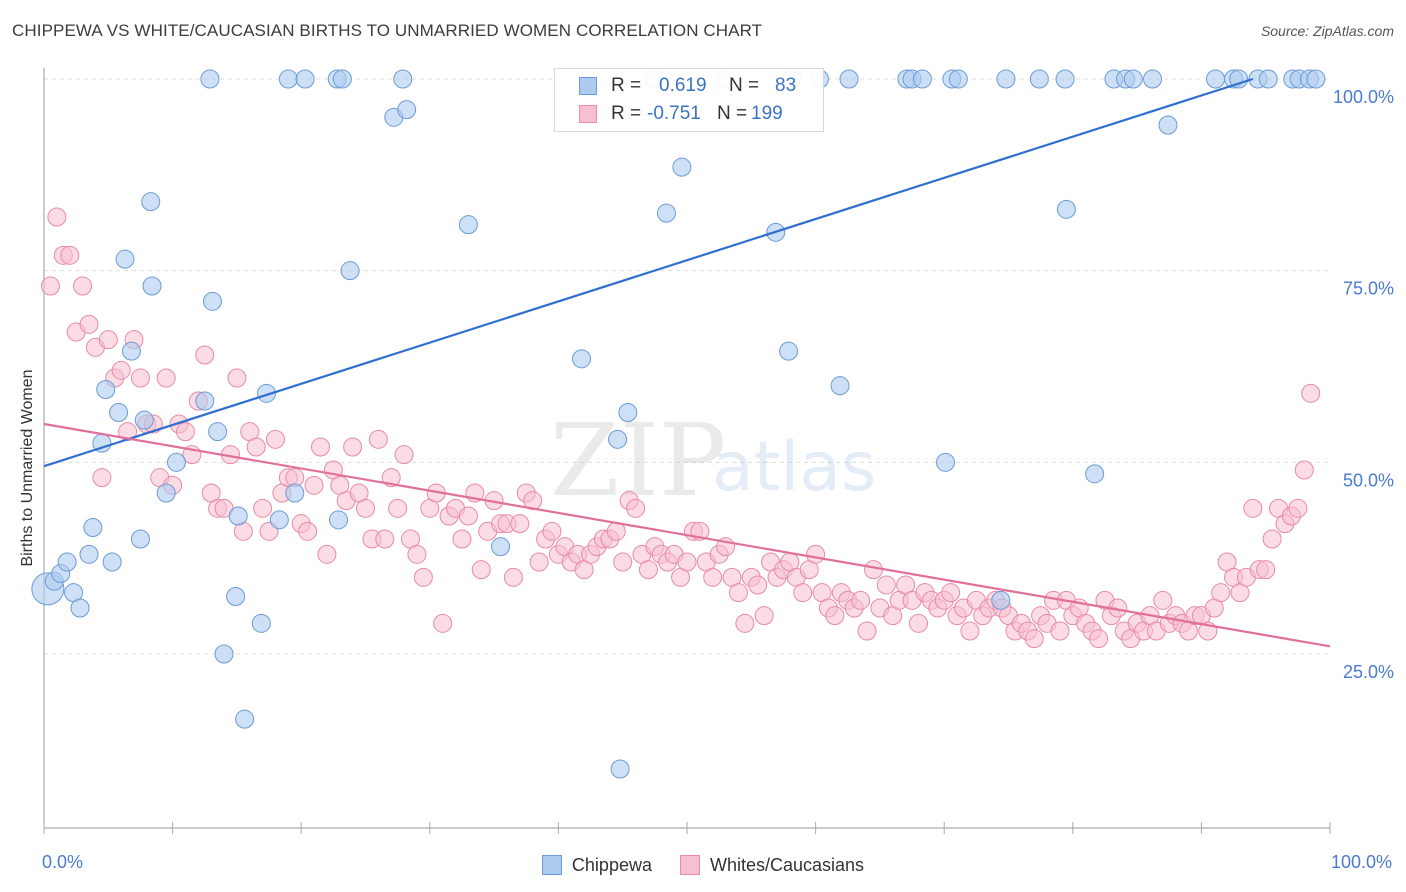 The height and width of the screenshot is (892, 1406). What do you see at coordinates (674, 113) in the screenshot?
I see `whites-r-value: -0.751` at bounding box center [674, 113].